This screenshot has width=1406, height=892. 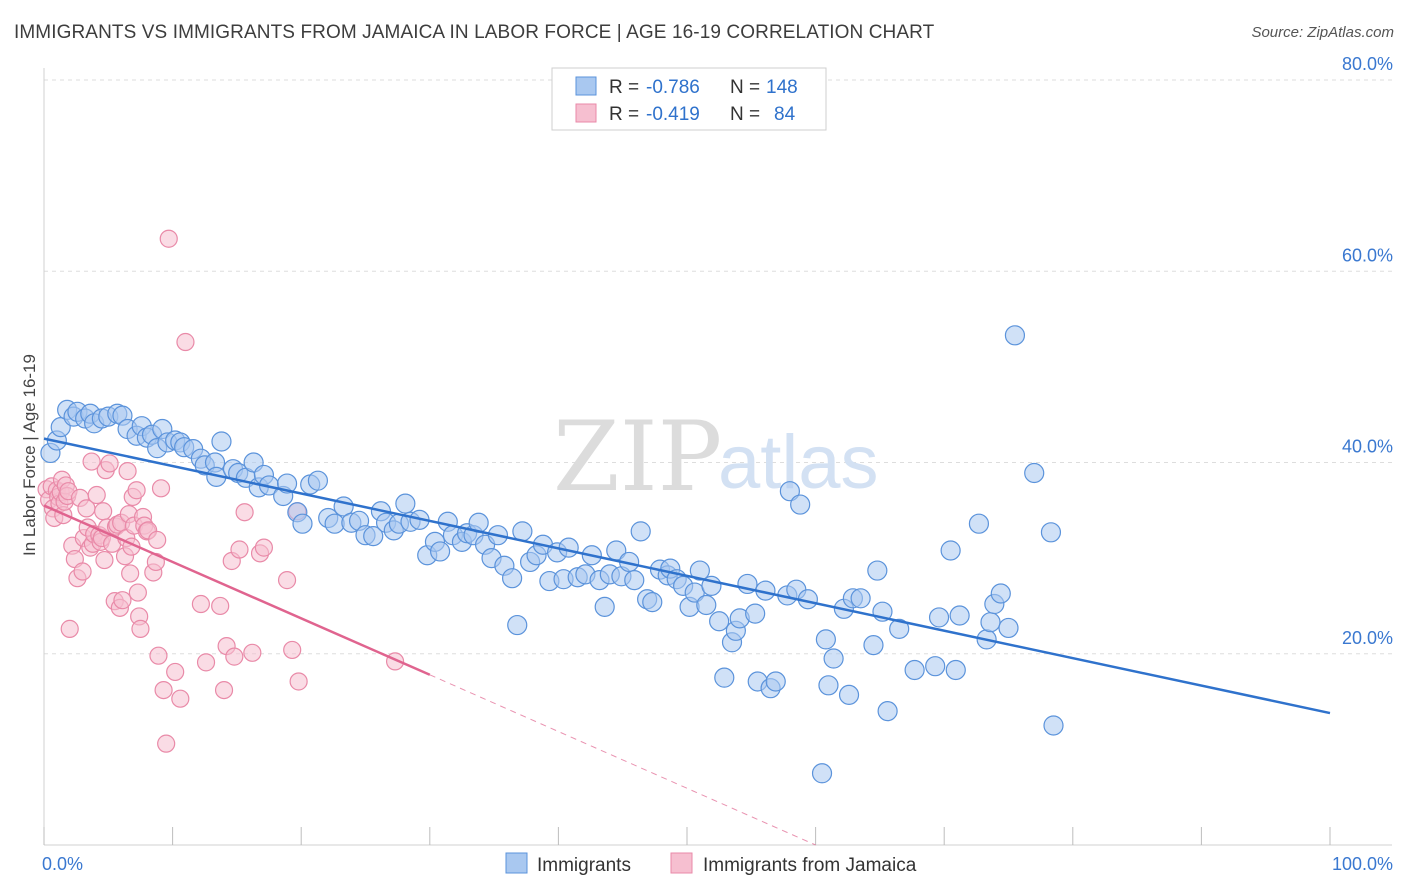 I want to click on y-tick-label: 60.0%, so click(x=1367, y=255).